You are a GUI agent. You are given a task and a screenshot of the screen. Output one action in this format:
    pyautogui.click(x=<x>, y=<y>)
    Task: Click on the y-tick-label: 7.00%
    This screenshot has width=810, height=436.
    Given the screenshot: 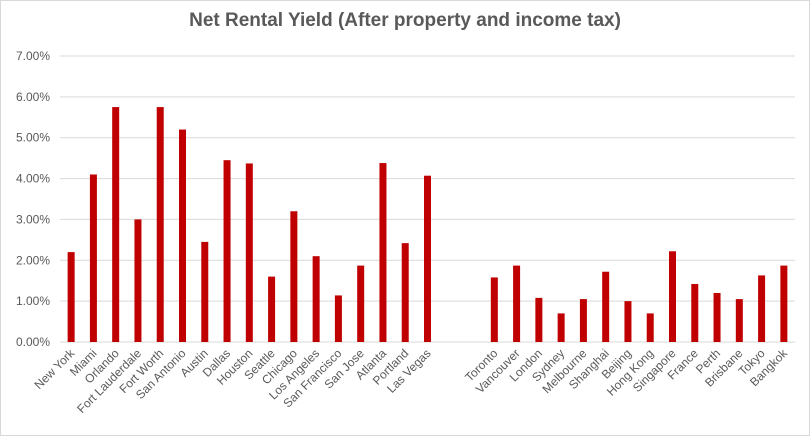 What is the action you would take?
    pyautogui.click(x=33, y=56)
    